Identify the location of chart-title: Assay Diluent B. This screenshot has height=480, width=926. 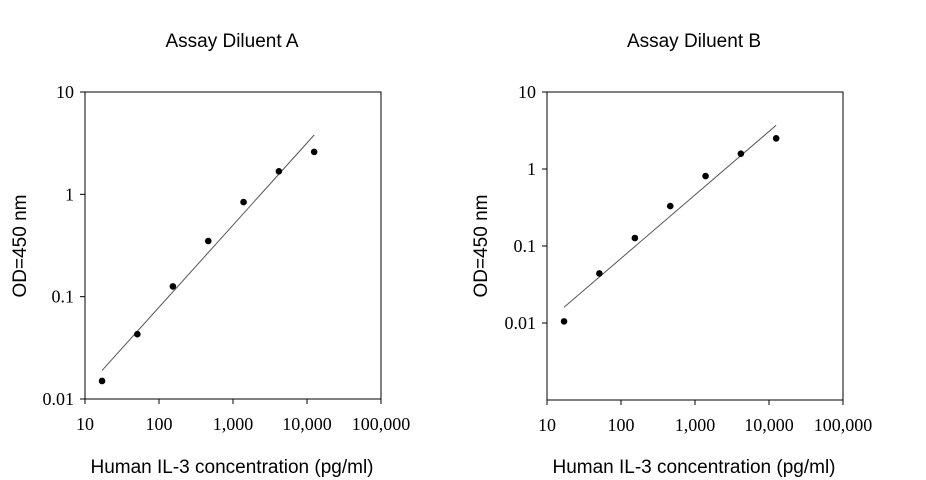
(694, 41).